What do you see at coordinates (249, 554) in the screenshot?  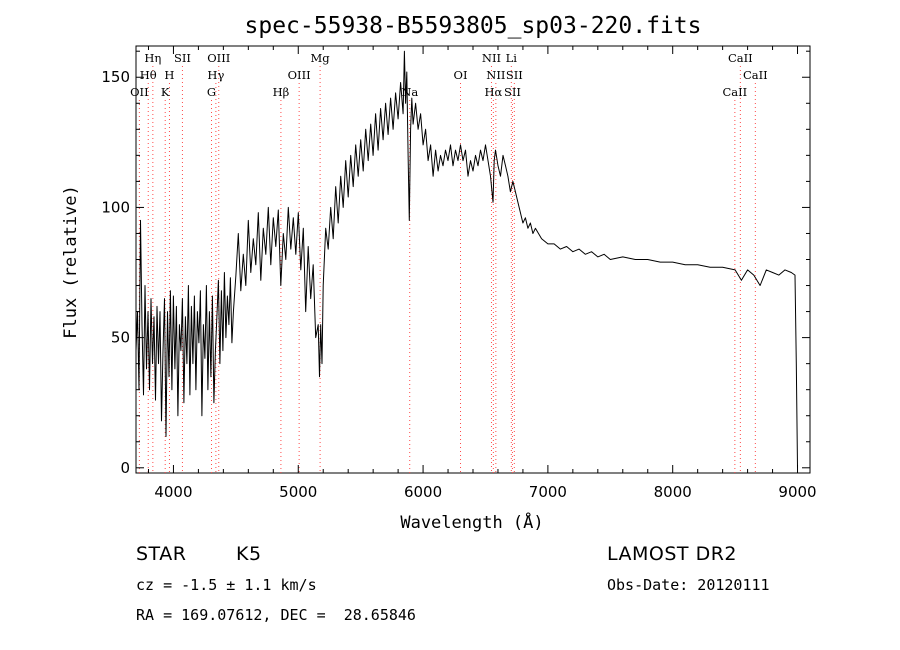 I see `object-subclass: K5` at bounding box center [249, 554].